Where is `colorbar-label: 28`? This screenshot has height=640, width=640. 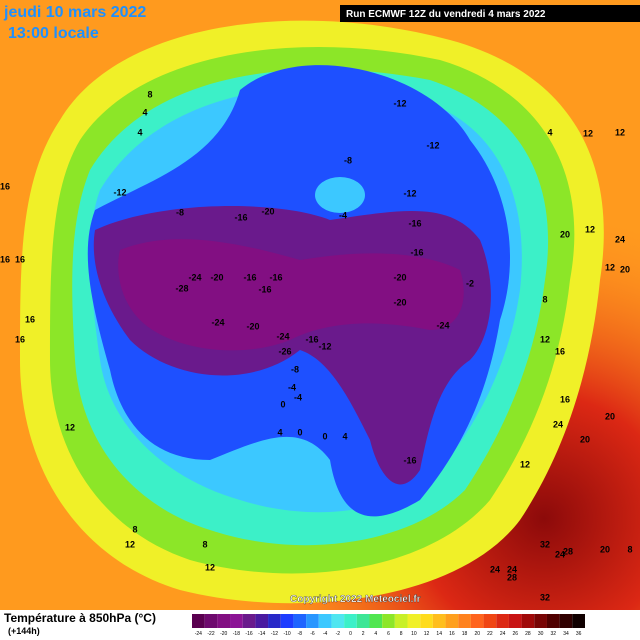
colorbar-label: 28 is located at coordinates (528, 634).